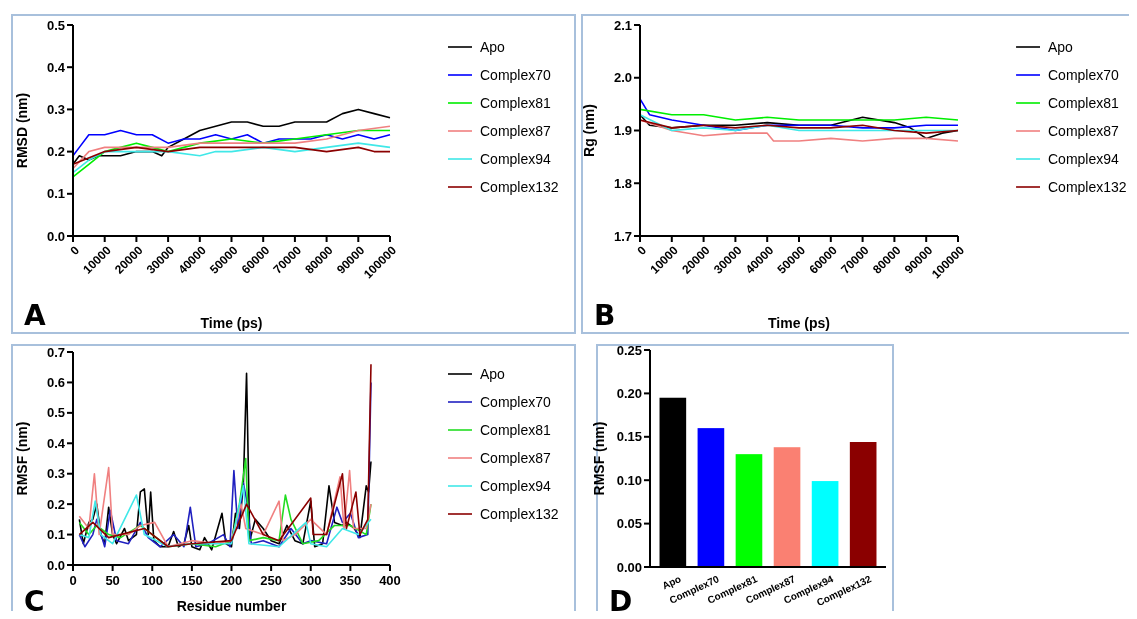  Describe the element at coordinates (112, 580) in the screenshot. I see `x-tick-label: 50` at that location.